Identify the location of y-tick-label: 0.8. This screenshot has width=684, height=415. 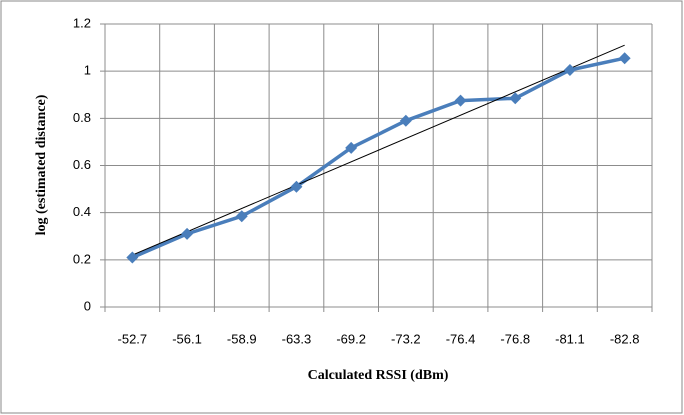
(82, 117).